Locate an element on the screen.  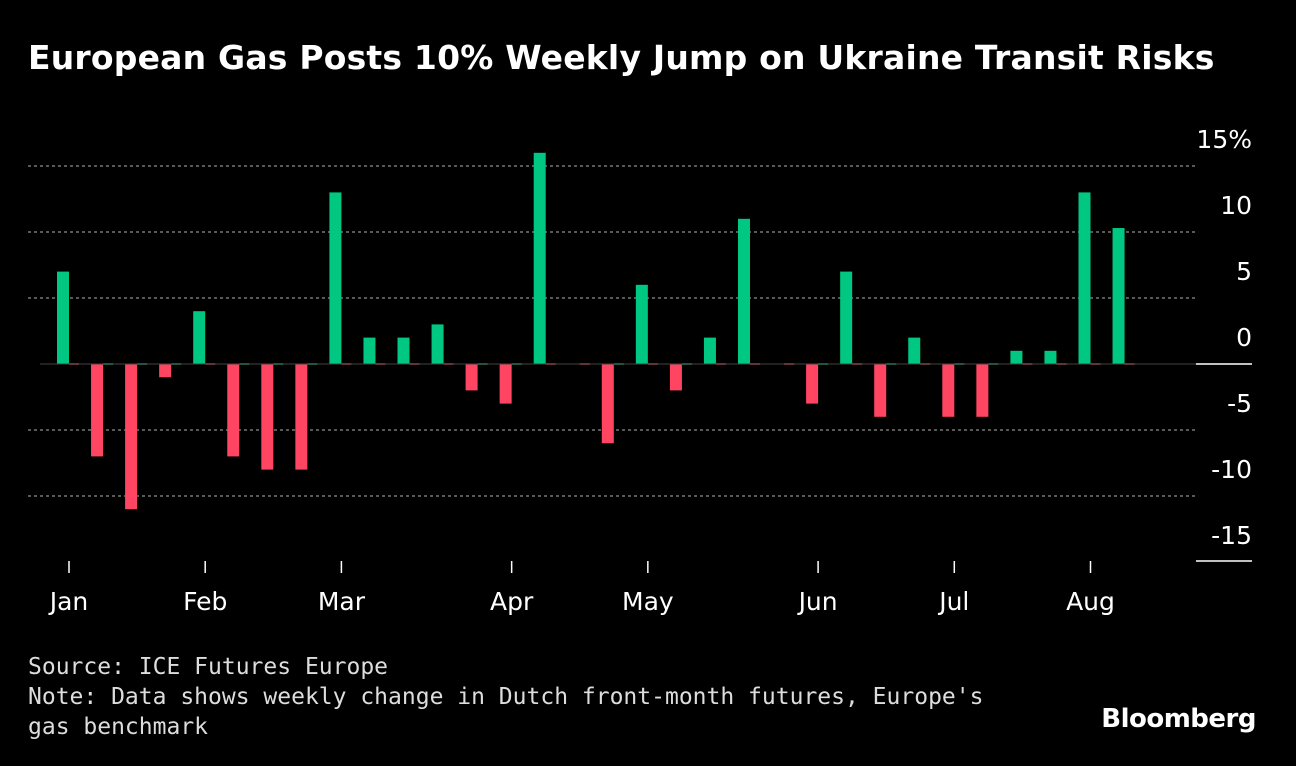
y-tick-label: -15 is located at coordinates (1231, 535).